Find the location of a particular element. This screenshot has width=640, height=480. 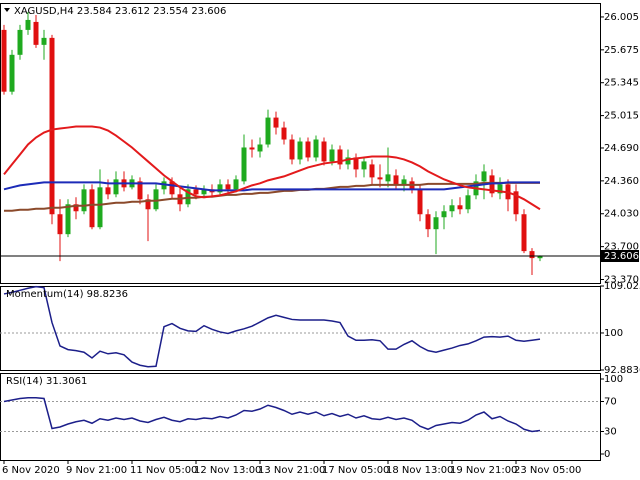

y-tick-label: 109.0251 is located at coordinates (622, 286).